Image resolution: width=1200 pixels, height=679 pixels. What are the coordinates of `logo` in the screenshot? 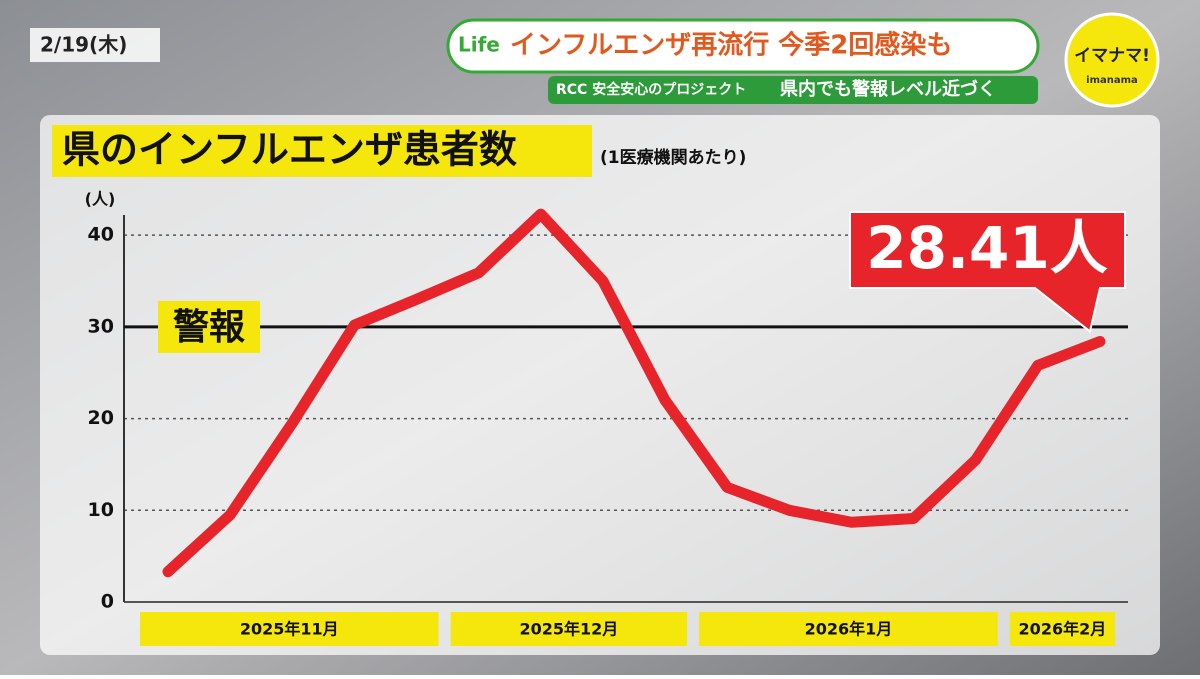 It's located at (1112, 60).